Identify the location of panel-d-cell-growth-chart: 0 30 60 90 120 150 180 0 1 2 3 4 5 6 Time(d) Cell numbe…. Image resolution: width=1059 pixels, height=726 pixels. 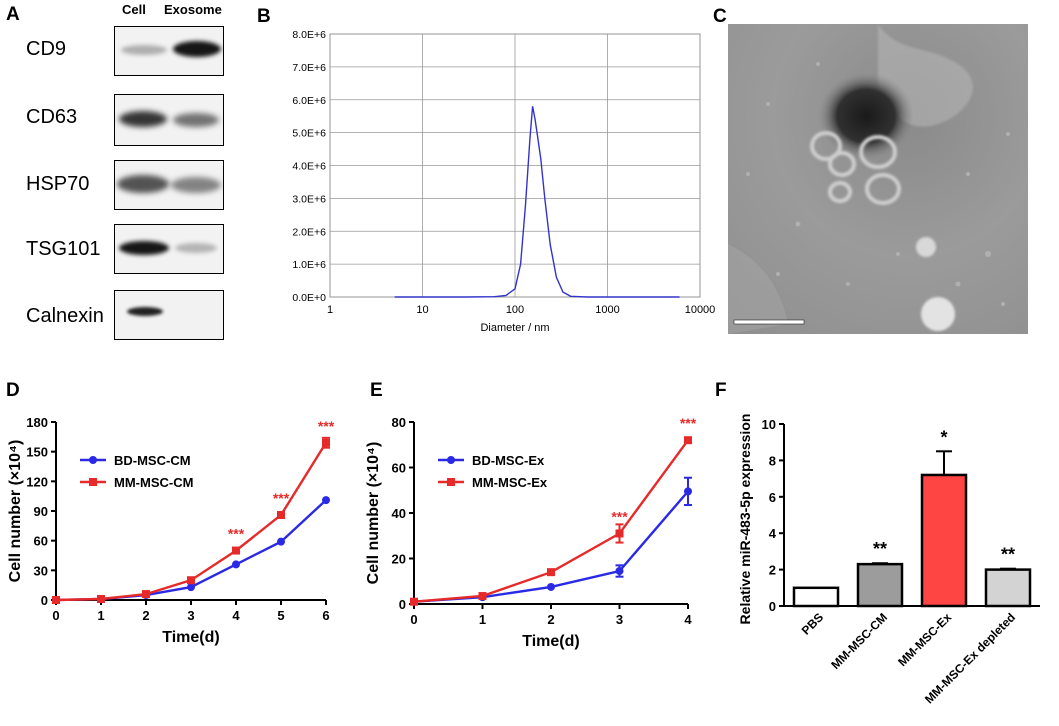
(171, 530).